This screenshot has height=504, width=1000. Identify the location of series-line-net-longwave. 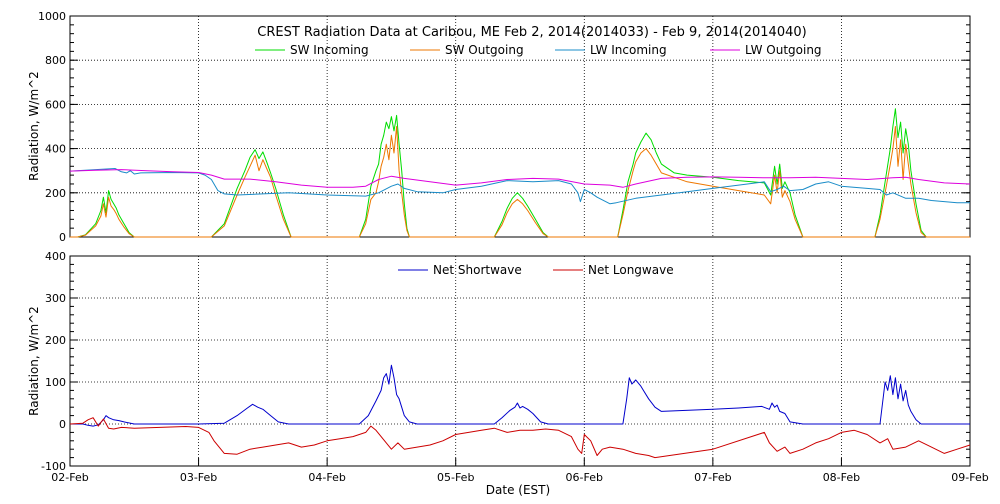
(520, 438).